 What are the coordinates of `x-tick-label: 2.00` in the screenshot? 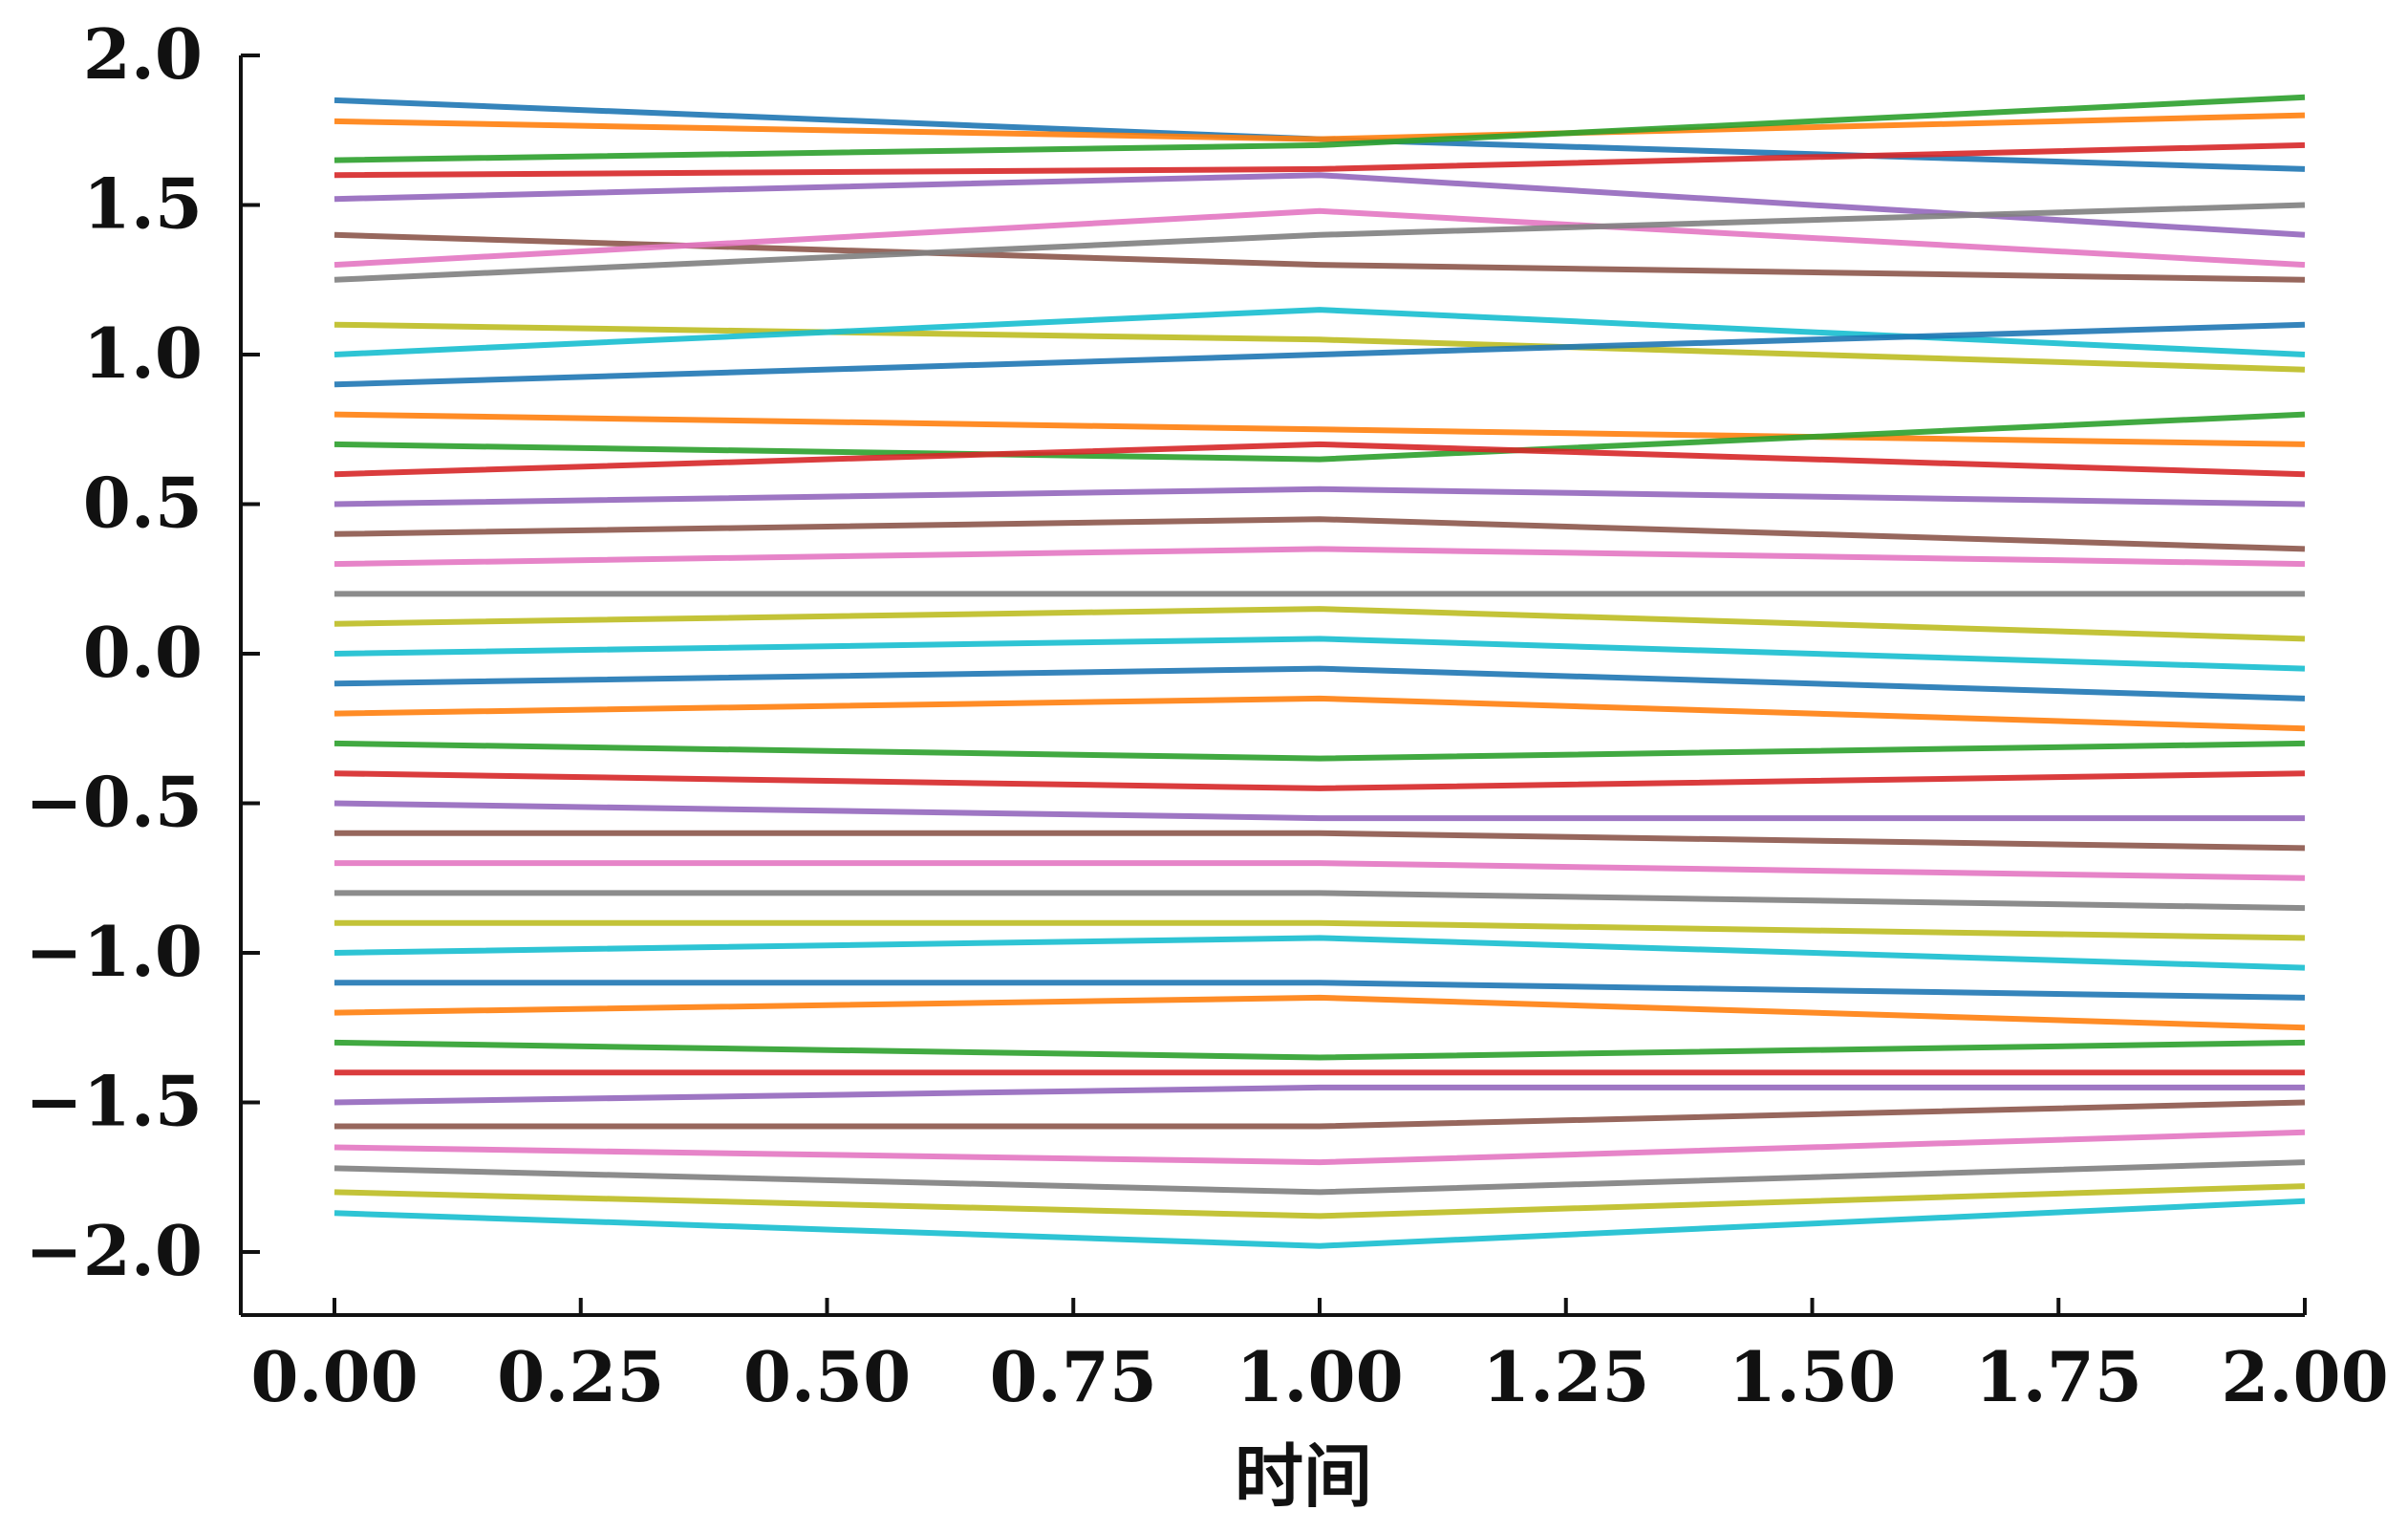 It's located at (2305, 1376).